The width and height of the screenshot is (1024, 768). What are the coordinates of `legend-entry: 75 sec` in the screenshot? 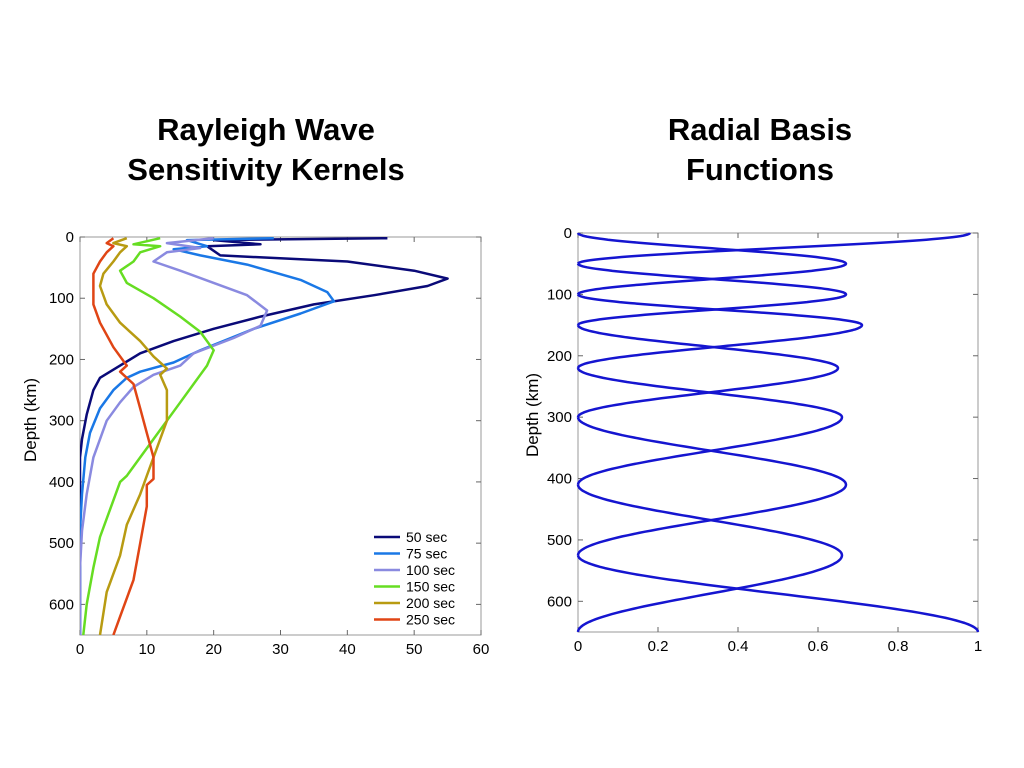 It's located at (426, 554).